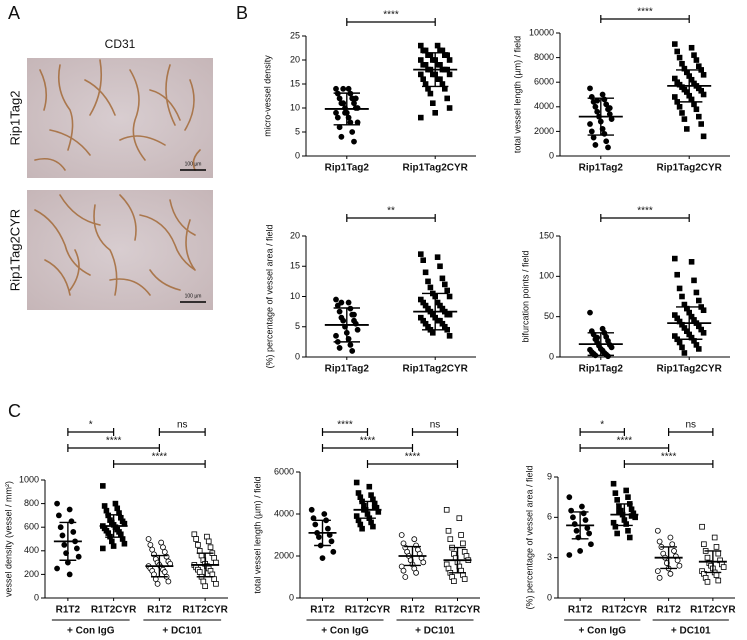 This screenshot has height=640, width=747. Describe the element at coordinates (267, 96) in the screenshot. I see `y-axis-label: micro-vessel density` at that location.